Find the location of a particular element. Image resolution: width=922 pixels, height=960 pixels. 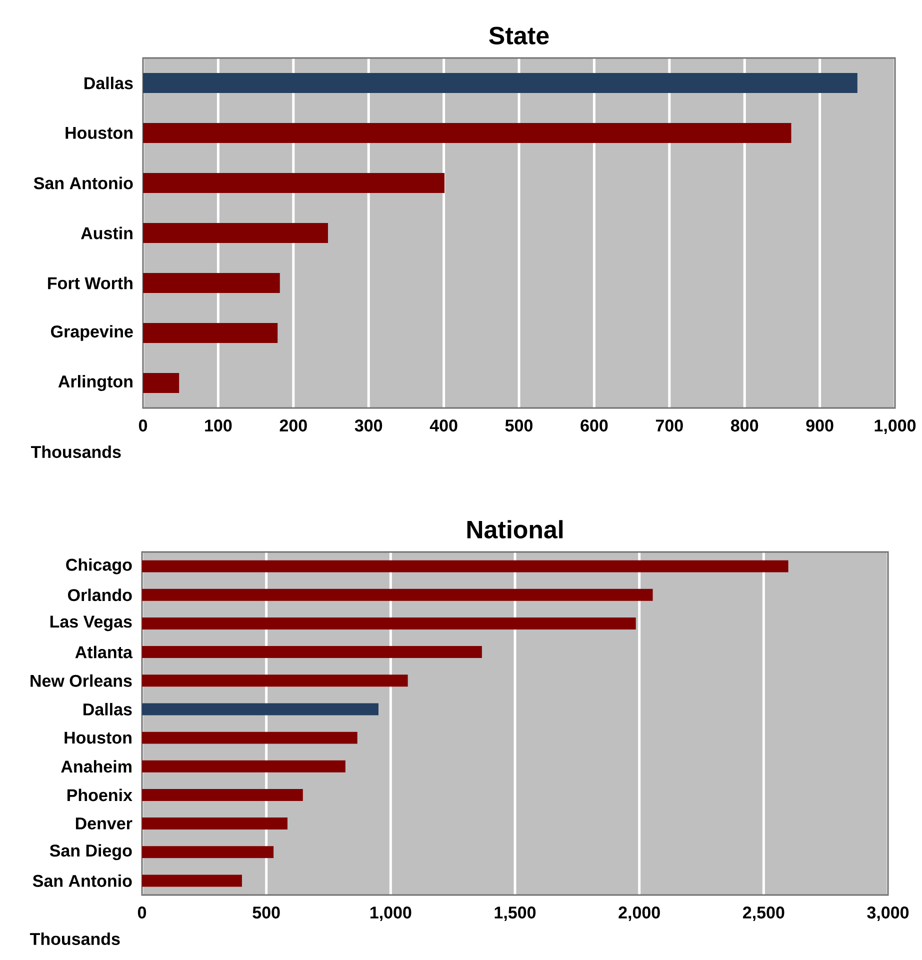

y-tick-label: Arlington is located at coordinates (95, 383).